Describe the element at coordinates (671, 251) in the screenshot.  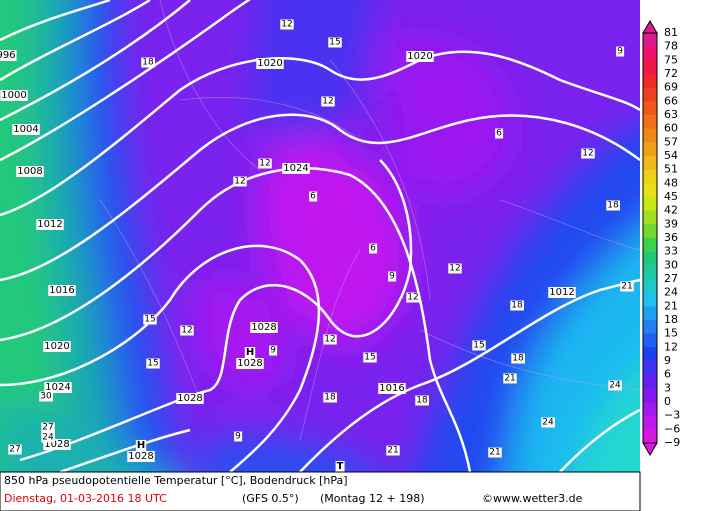
I see `colorbar-label: 33` at that location.